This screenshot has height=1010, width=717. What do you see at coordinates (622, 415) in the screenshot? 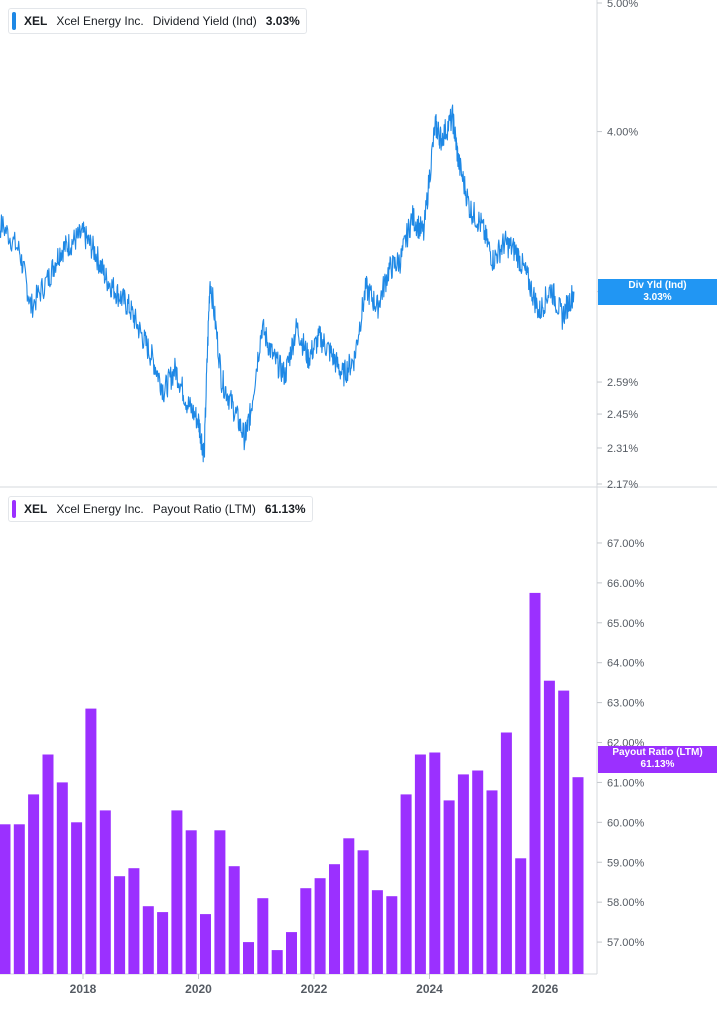
I see `yield-y-tick-label: 2.45%` at bounding box center [622, 415].